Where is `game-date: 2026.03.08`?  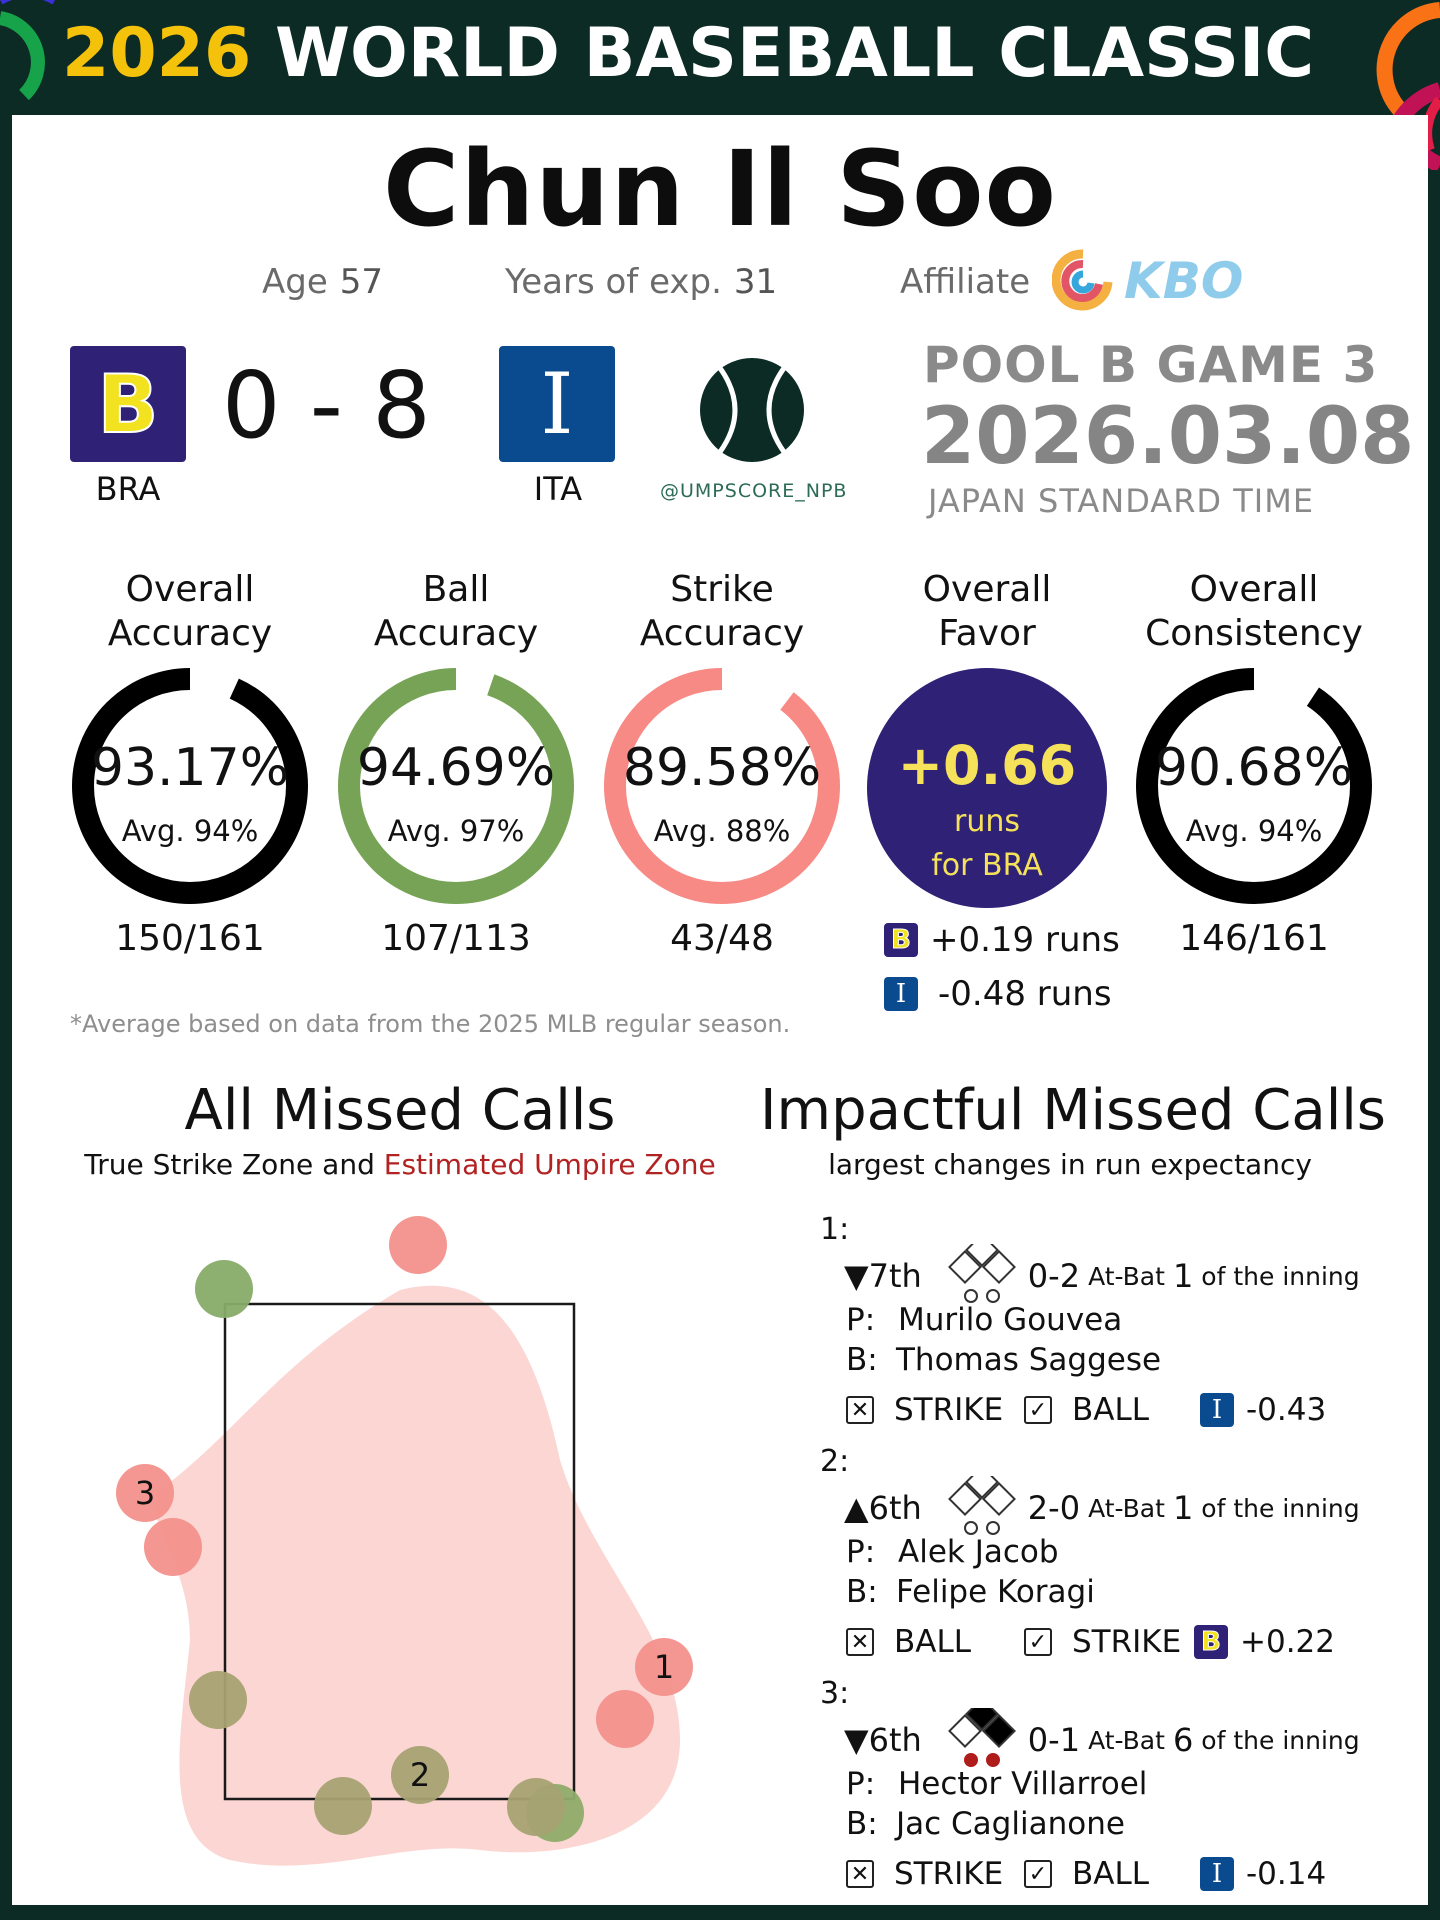 game-date: 2026.03.08 is located at coordinates (1168, 437).